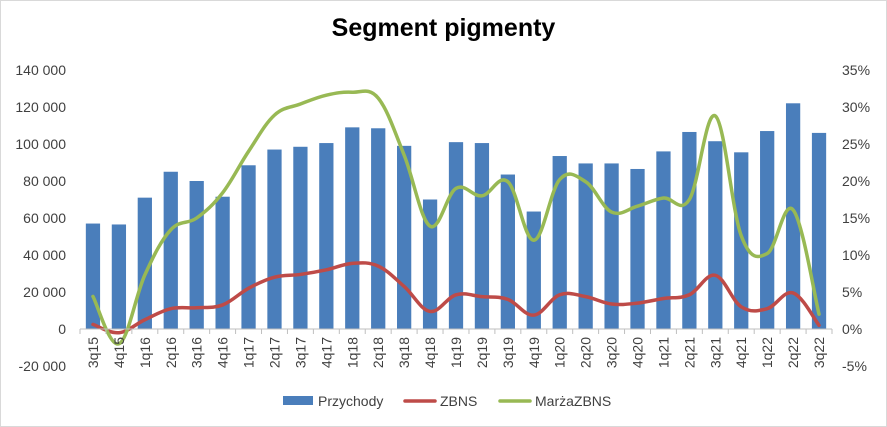 This screenshot has width=887, height=427. Describe the element at coordinates (171, 352) in the screenshot. I see `x-tick-label: 2q16` at that location.